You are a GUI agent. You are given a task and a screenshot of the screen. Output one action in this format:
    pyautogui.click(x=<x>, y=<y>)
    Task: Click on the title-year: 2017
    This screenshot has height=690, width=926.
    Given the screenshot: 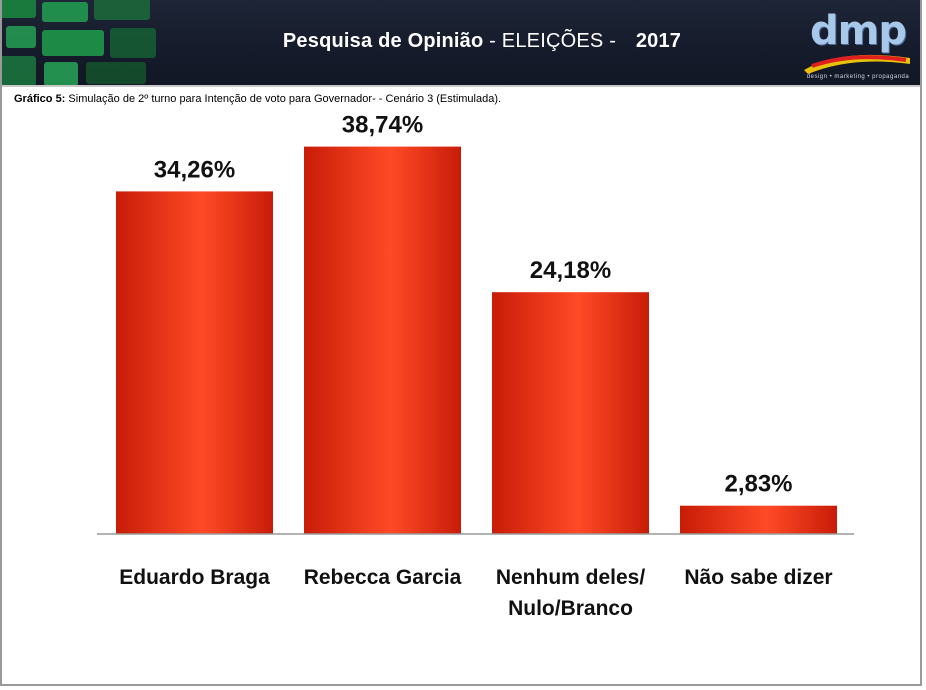 What is the action you would take?
    pyautogui.click(x=658, y=41)
    